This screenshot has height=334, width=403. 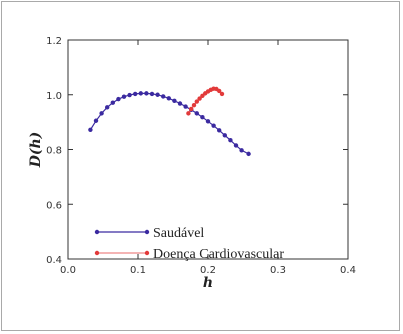 I want to click on y-tick-label: 1.2, so click(x=54, y=41).